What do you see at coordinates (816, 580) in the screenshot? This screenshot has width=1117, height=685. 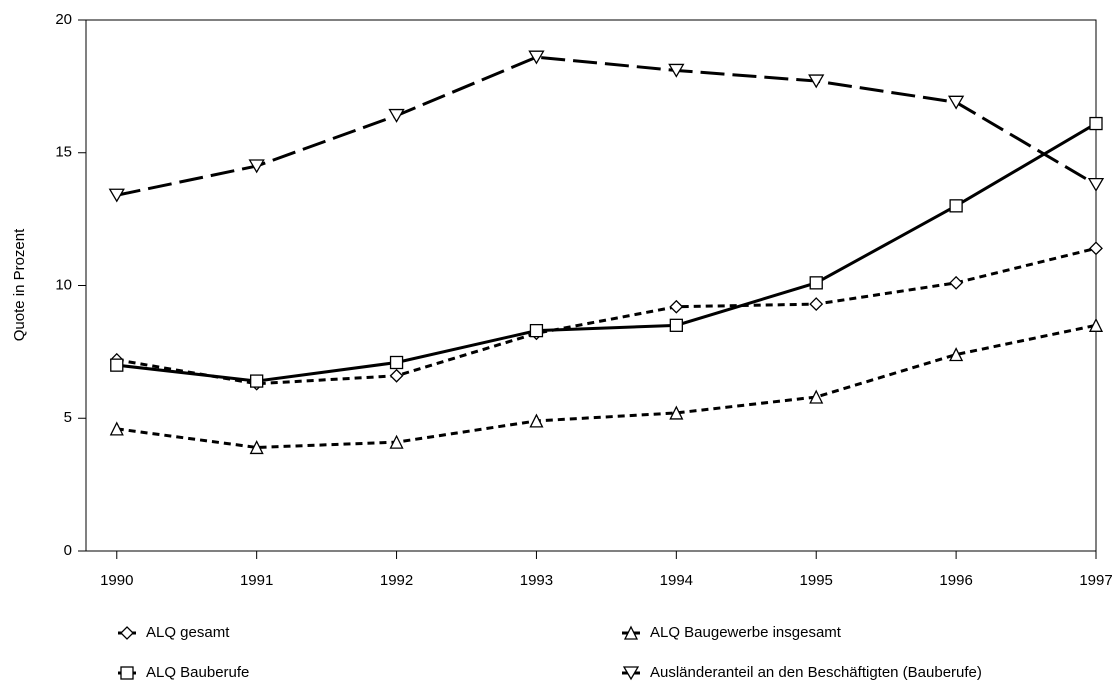 I see `x-tick-label: 1995` at bounding box center [816, 580].